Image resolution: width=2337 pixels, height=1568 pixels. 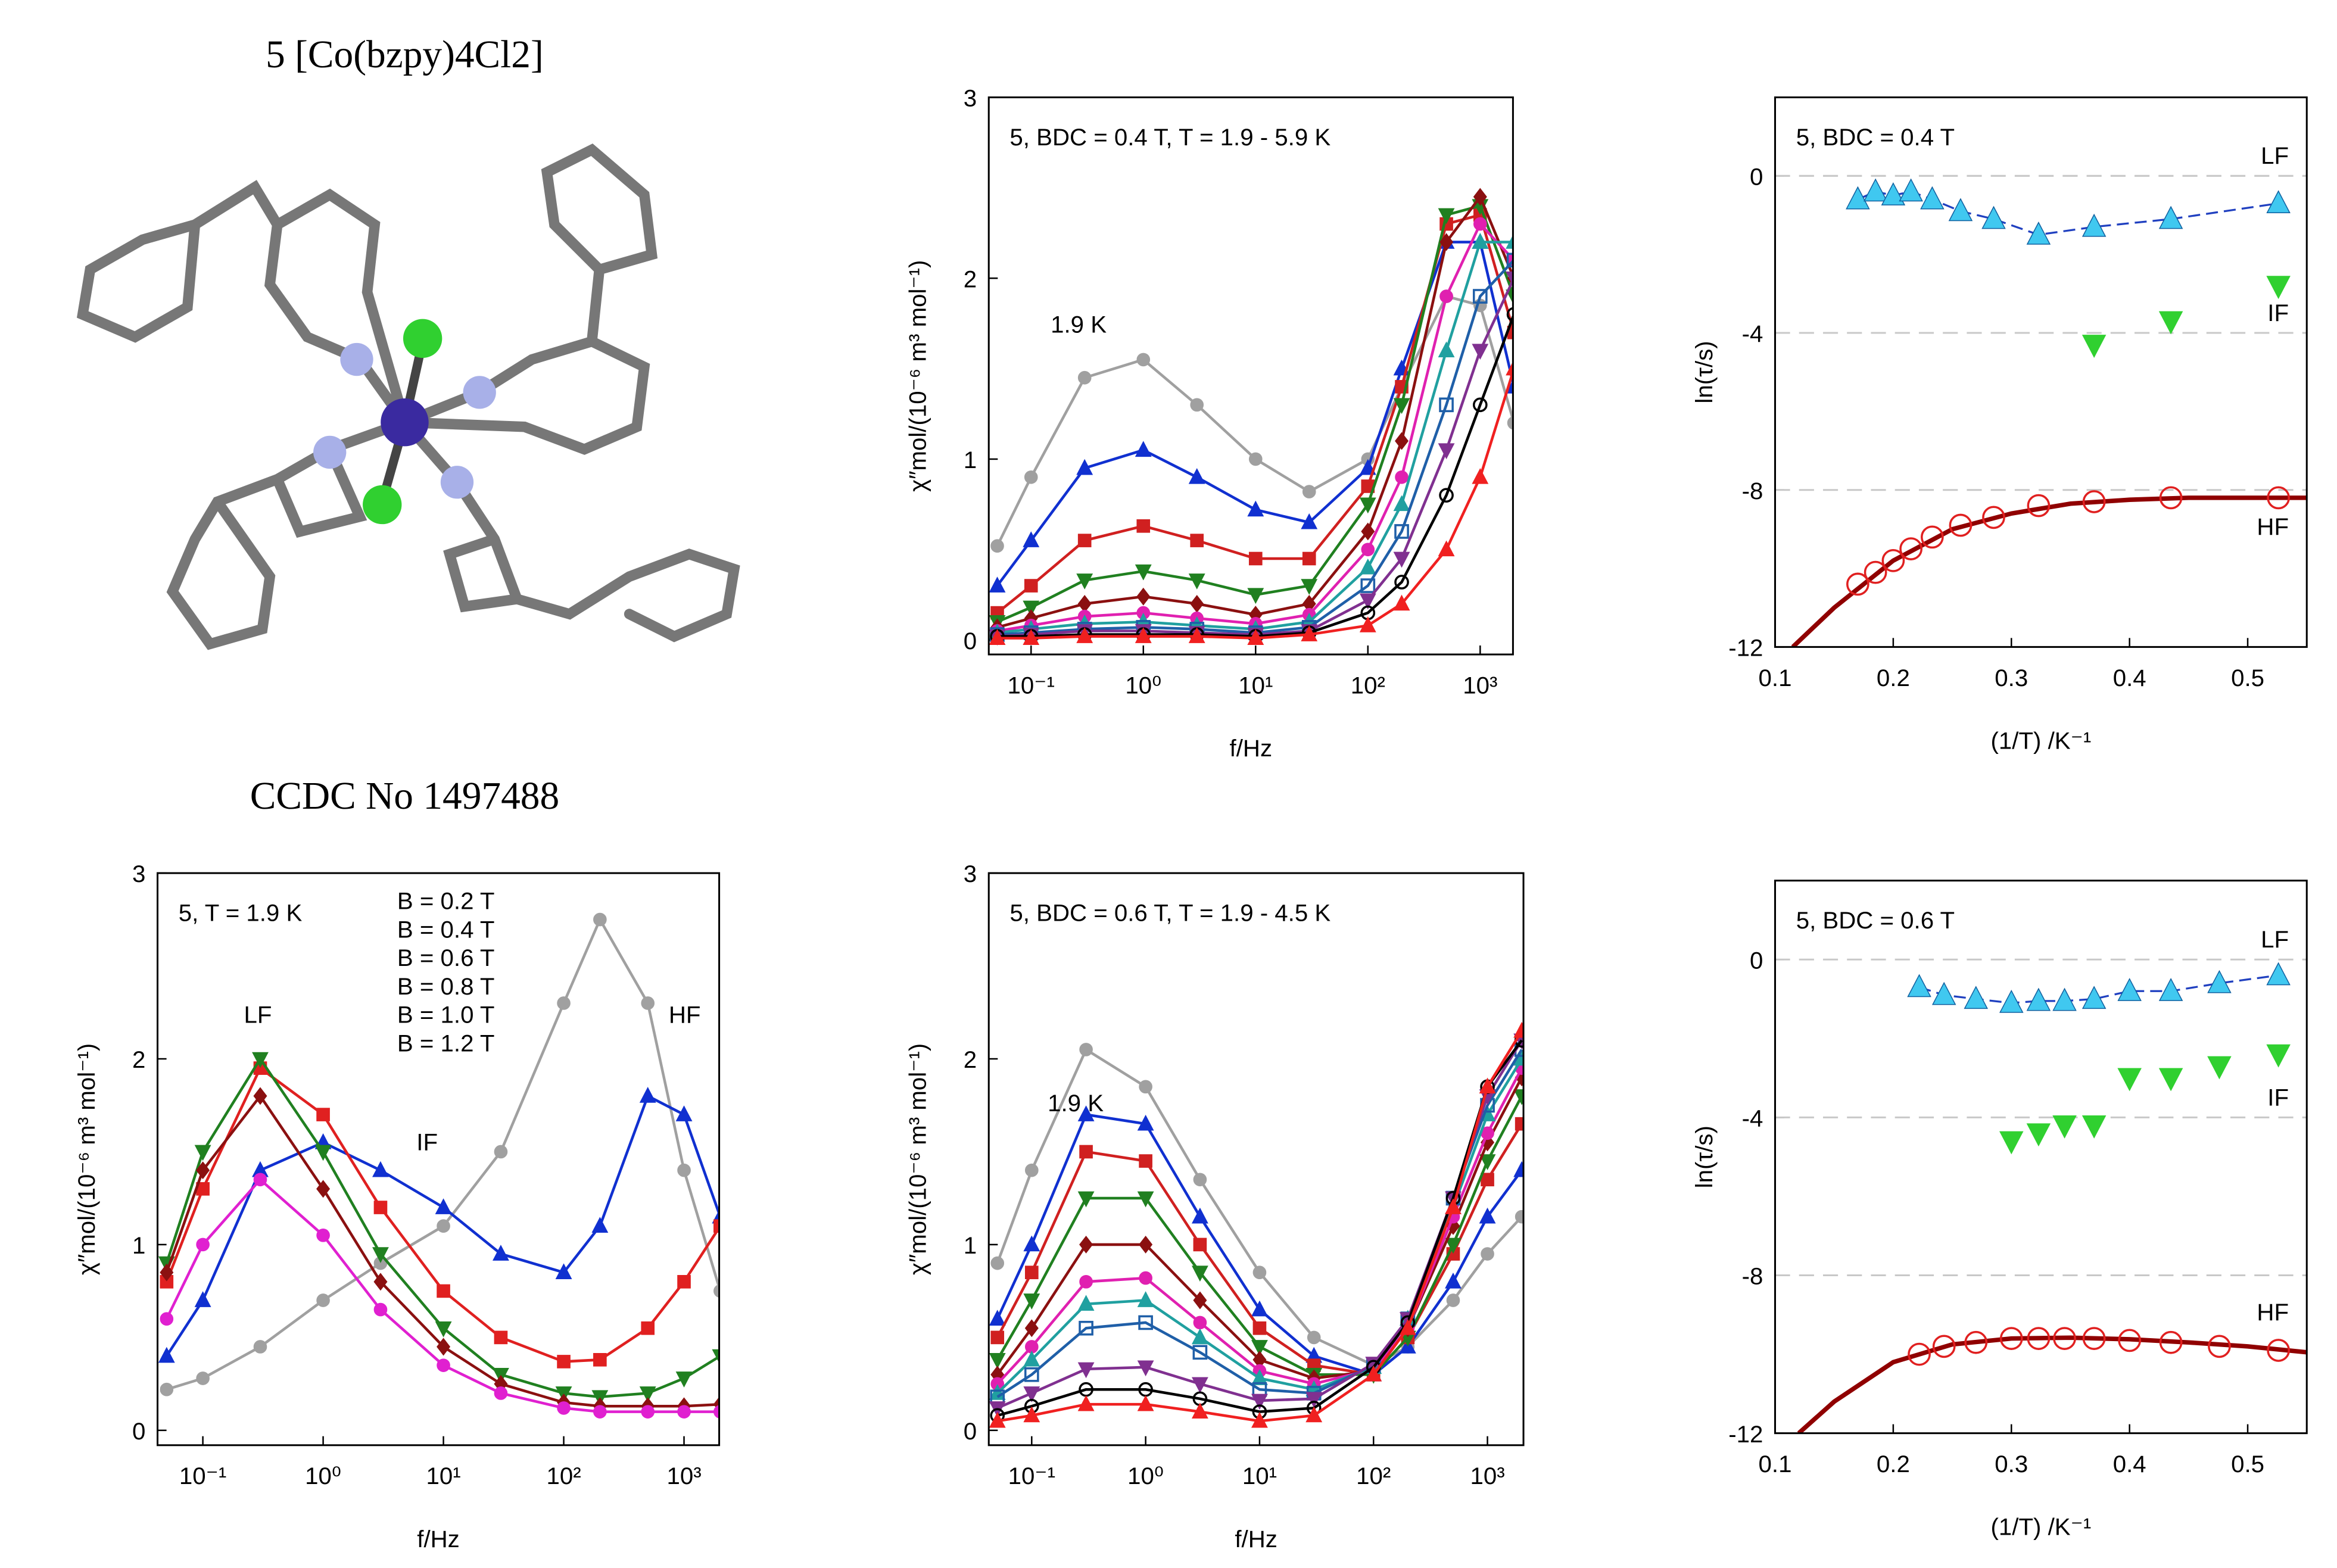 I want to click on y-tick-label: 0, so click(x=971, y=1431).